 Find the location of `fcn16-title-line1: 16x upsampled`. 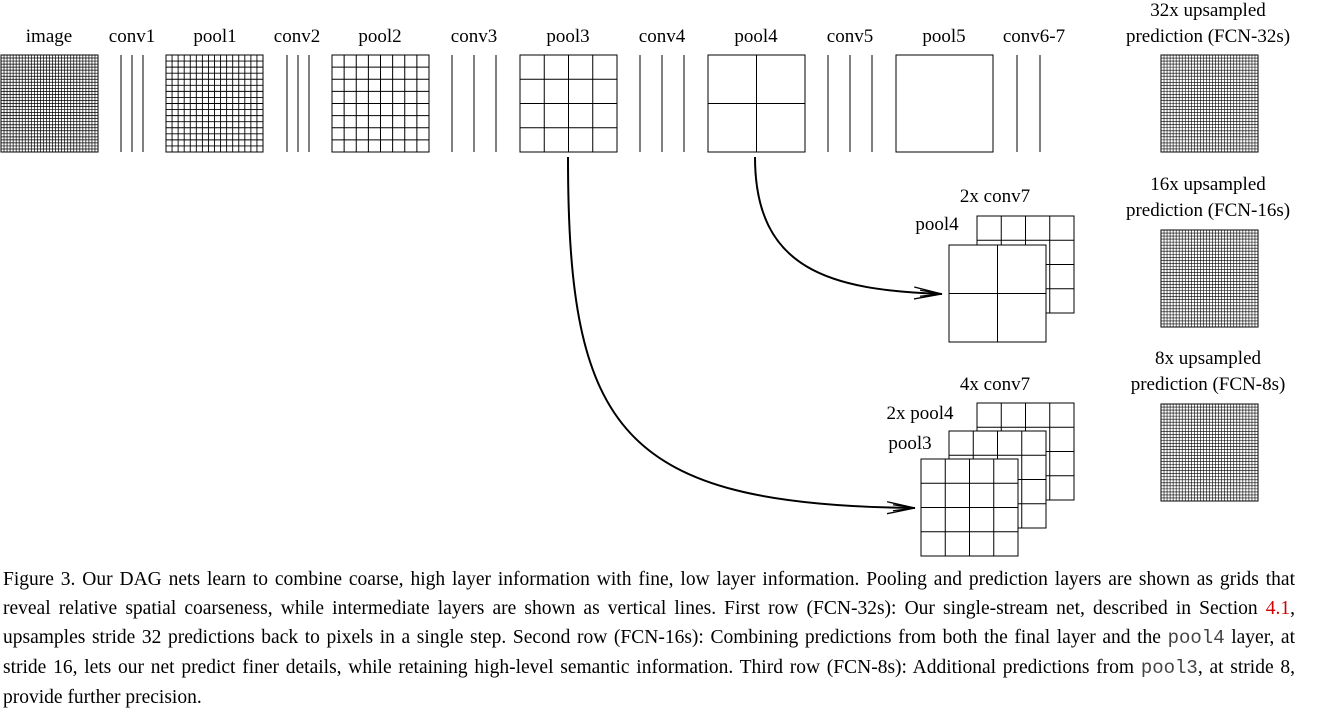

fcn16-title-line1: 16x upsampled is located at coordinates (1208, 184).